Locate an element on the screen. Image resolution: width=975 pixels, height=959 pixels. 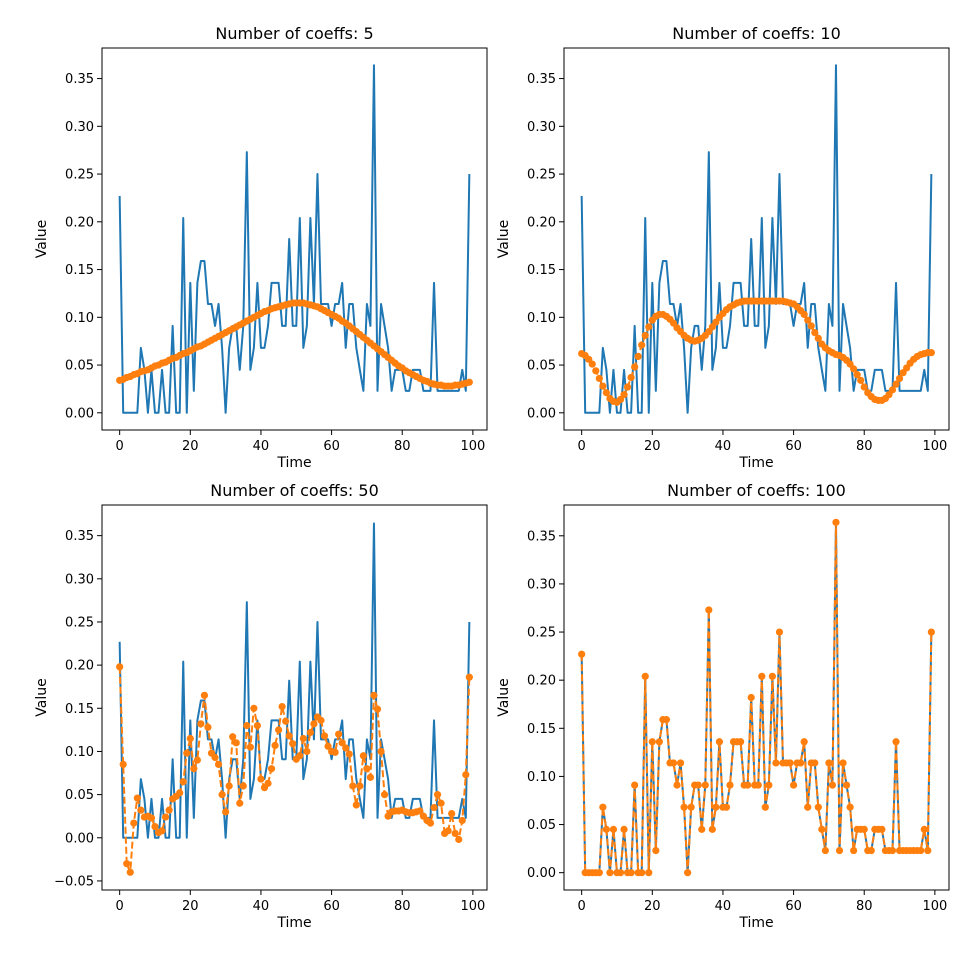
y-tick-label: 0.30 is located at coordinates (79, 127).